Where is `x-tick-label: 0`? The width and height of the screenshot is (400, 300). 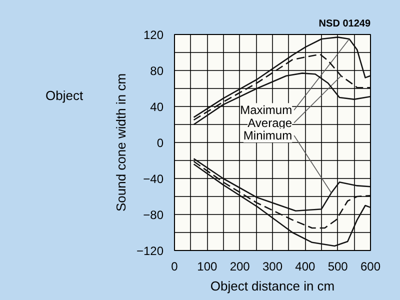 x-tick-label: 0 is located at coordinates (174, 267).